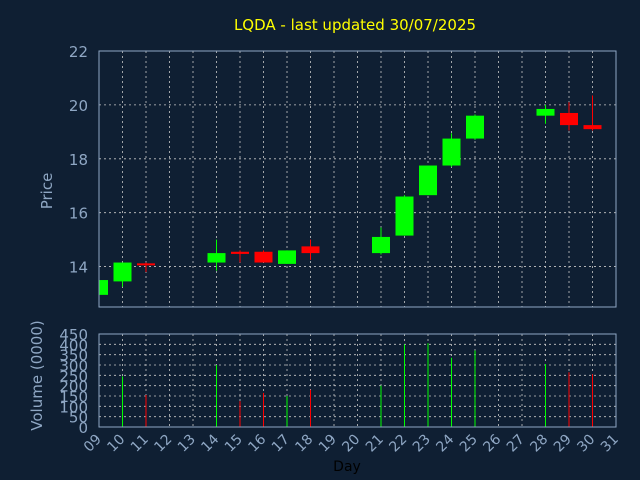 The width and height of the screenshot is (640, 480). Describe the element at coordinates (73, 407) in the screenshot. I see `volume-tick-label: 100` at that location.